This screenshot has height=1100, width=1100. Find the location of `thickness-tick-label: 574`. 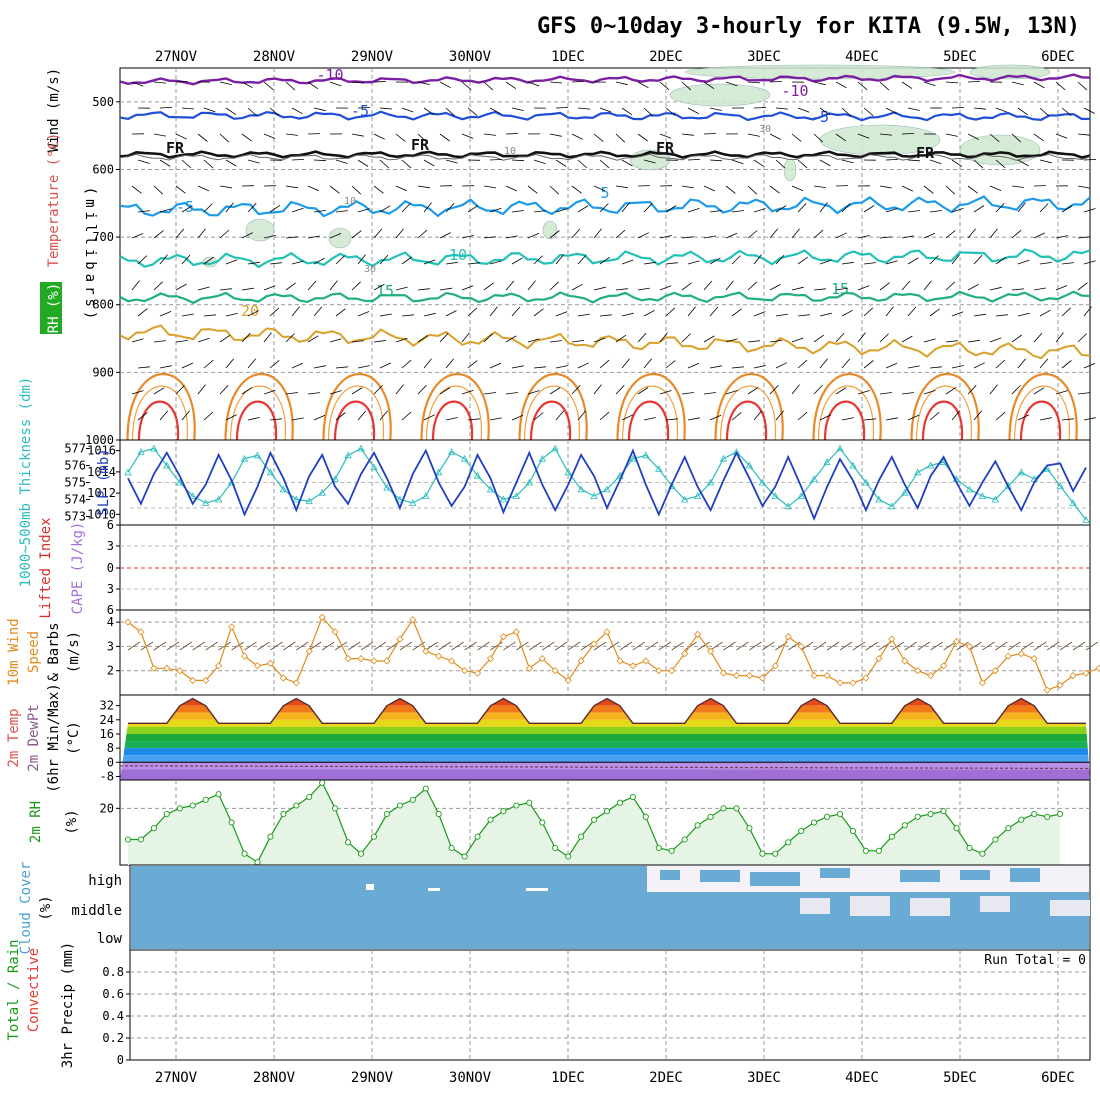

thickness-tick-label: 574 is located at coordinates (75, 500).